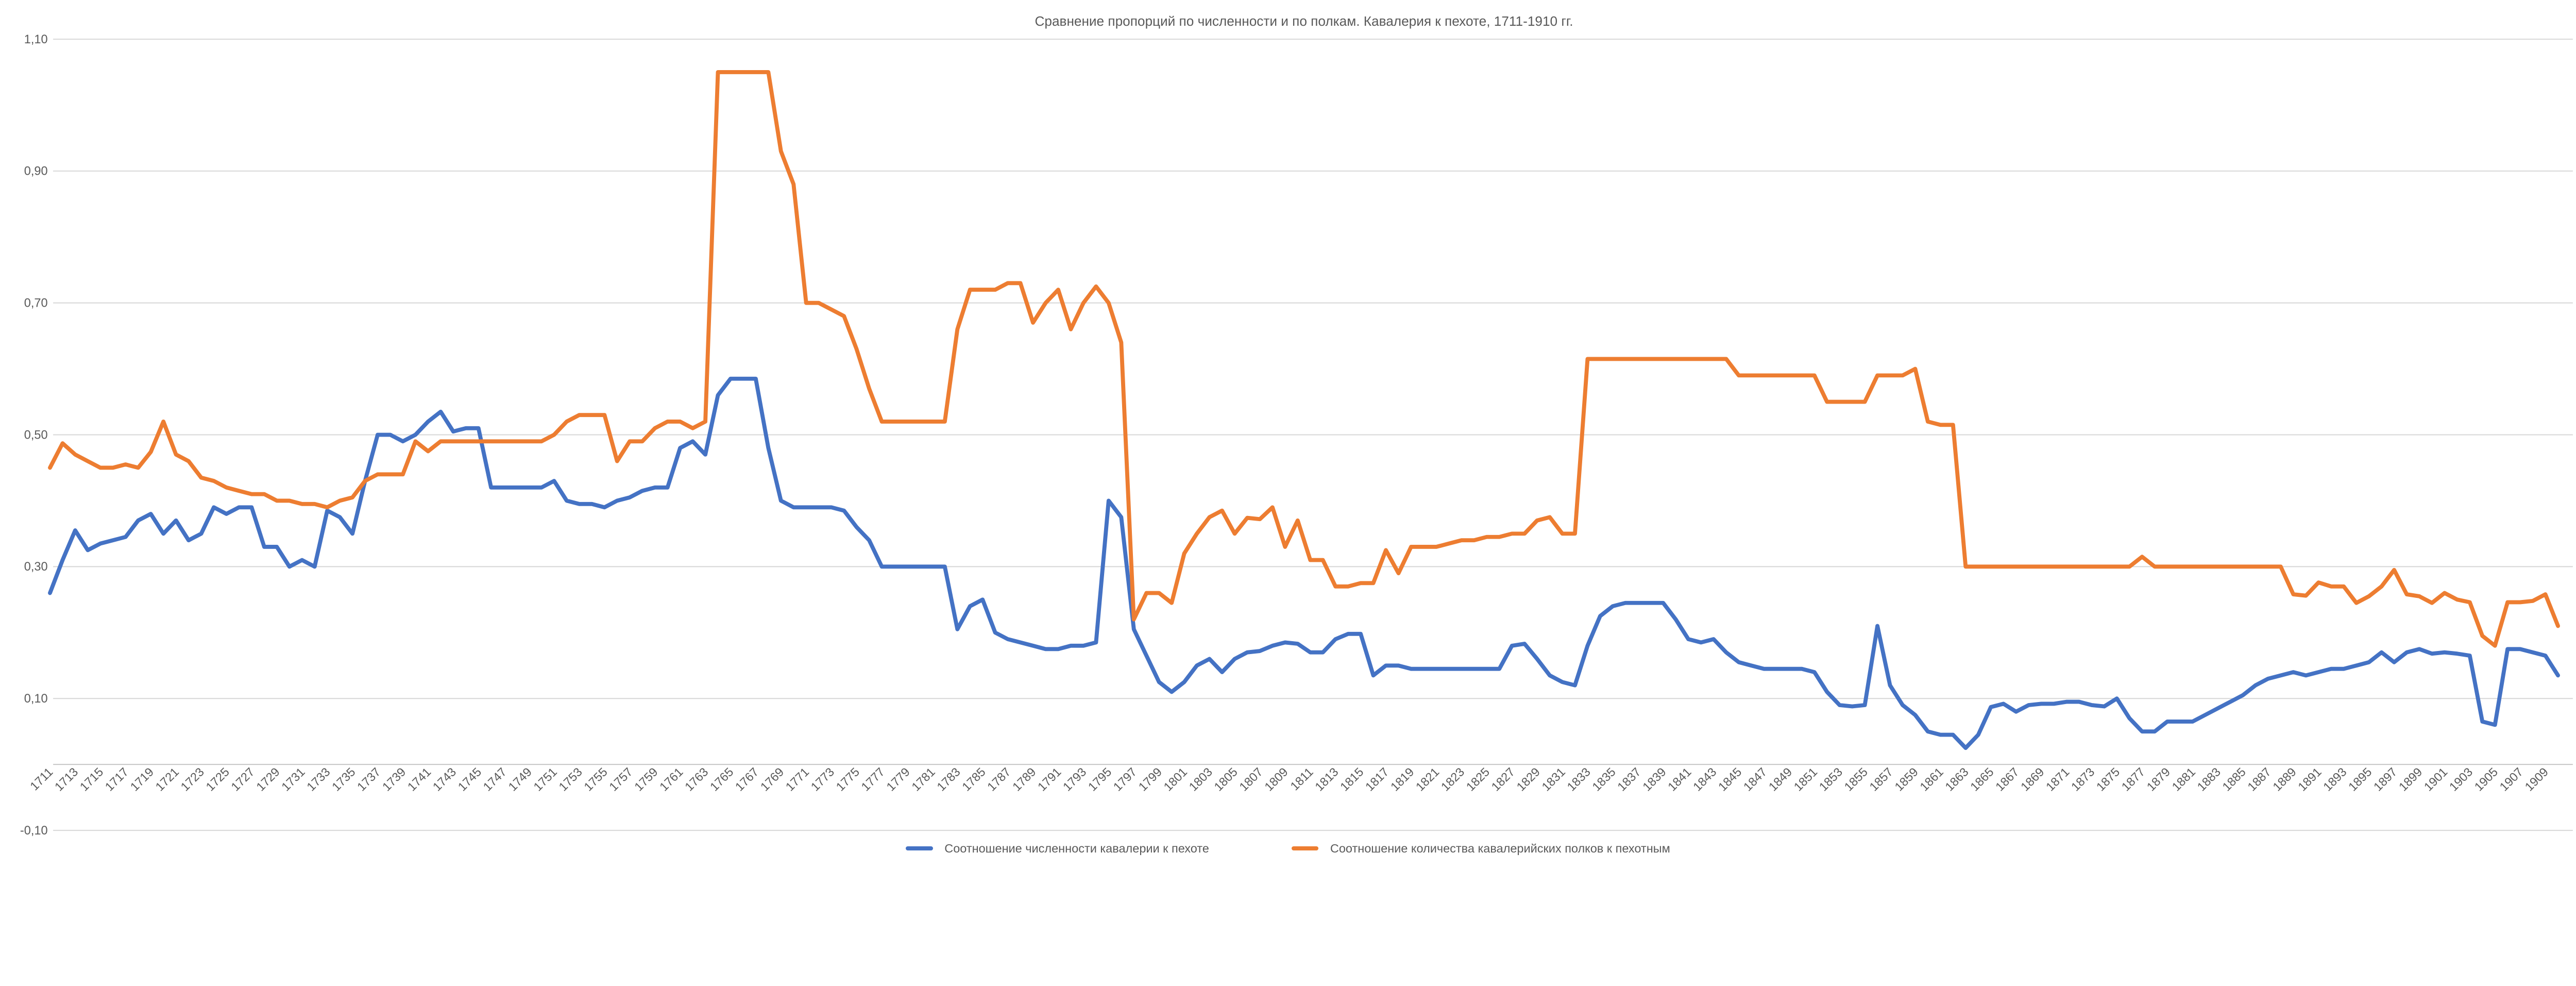 The image size is (2576, 986). What do you see at coordinates (36, 171) in the screenshot?
I see `y-tick-label: 0,90` at bounding box center [36, 171].